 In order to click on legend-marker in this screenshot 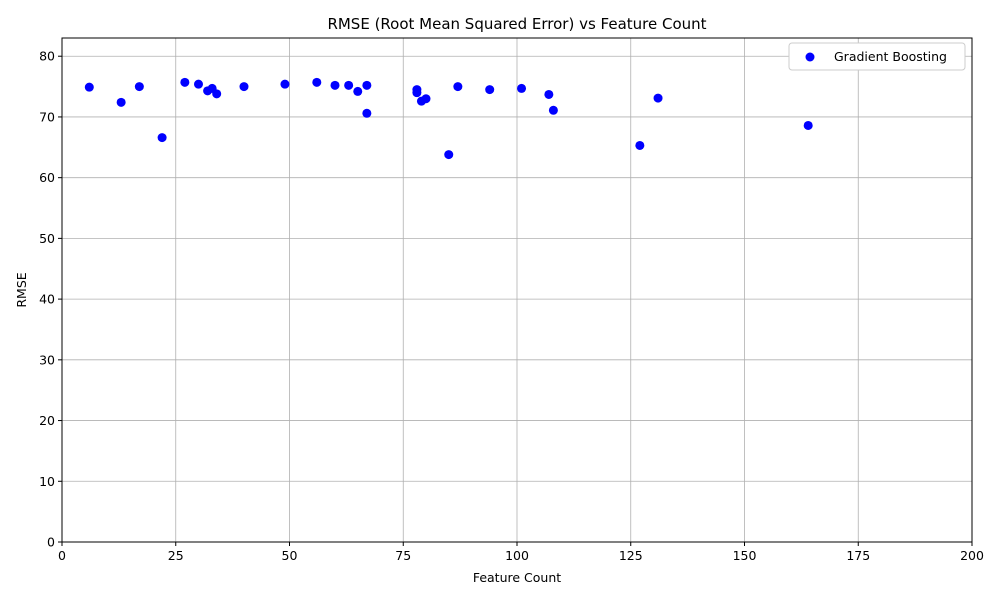, I will do `click(810, 57)`.